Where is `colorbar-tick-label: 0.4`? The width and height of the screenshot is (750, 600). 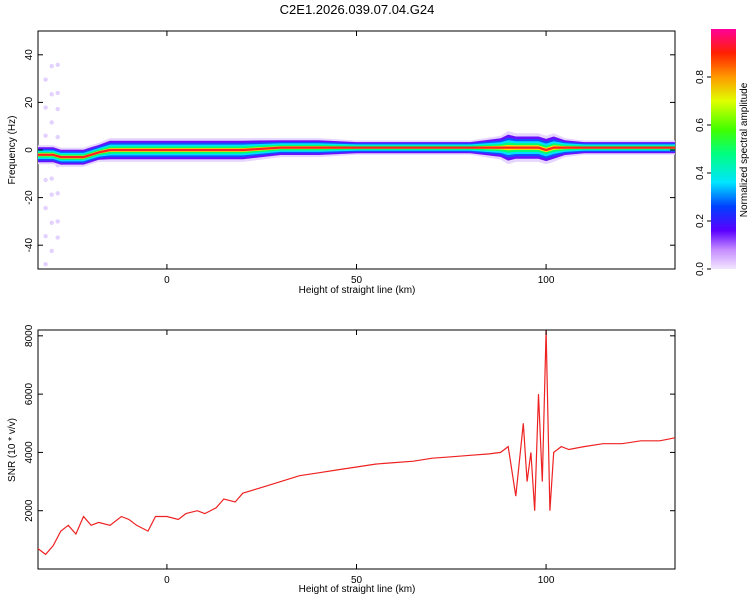 colorbar-tick-label: 0.4 is located at coordinates (700, 173).